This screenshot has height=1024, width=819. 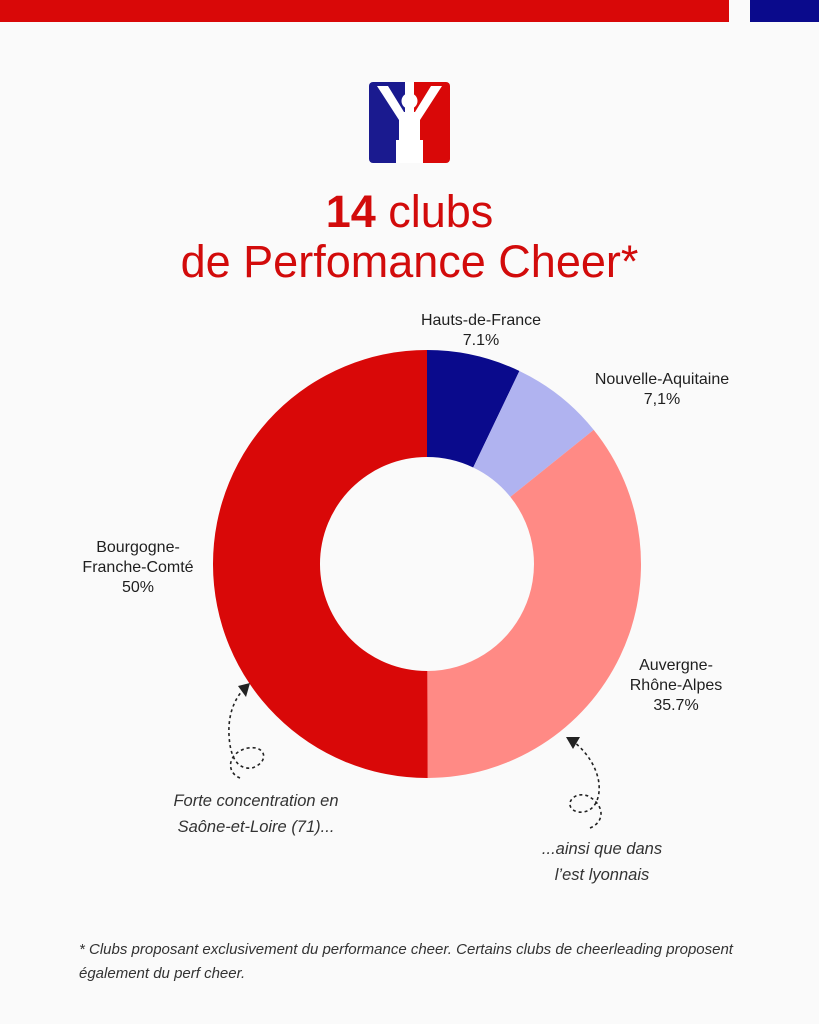 What do you see at coordinates (676, 705) in the screenshot?
I see `slice-value: 35.7%` at bounding box center [676, 705].